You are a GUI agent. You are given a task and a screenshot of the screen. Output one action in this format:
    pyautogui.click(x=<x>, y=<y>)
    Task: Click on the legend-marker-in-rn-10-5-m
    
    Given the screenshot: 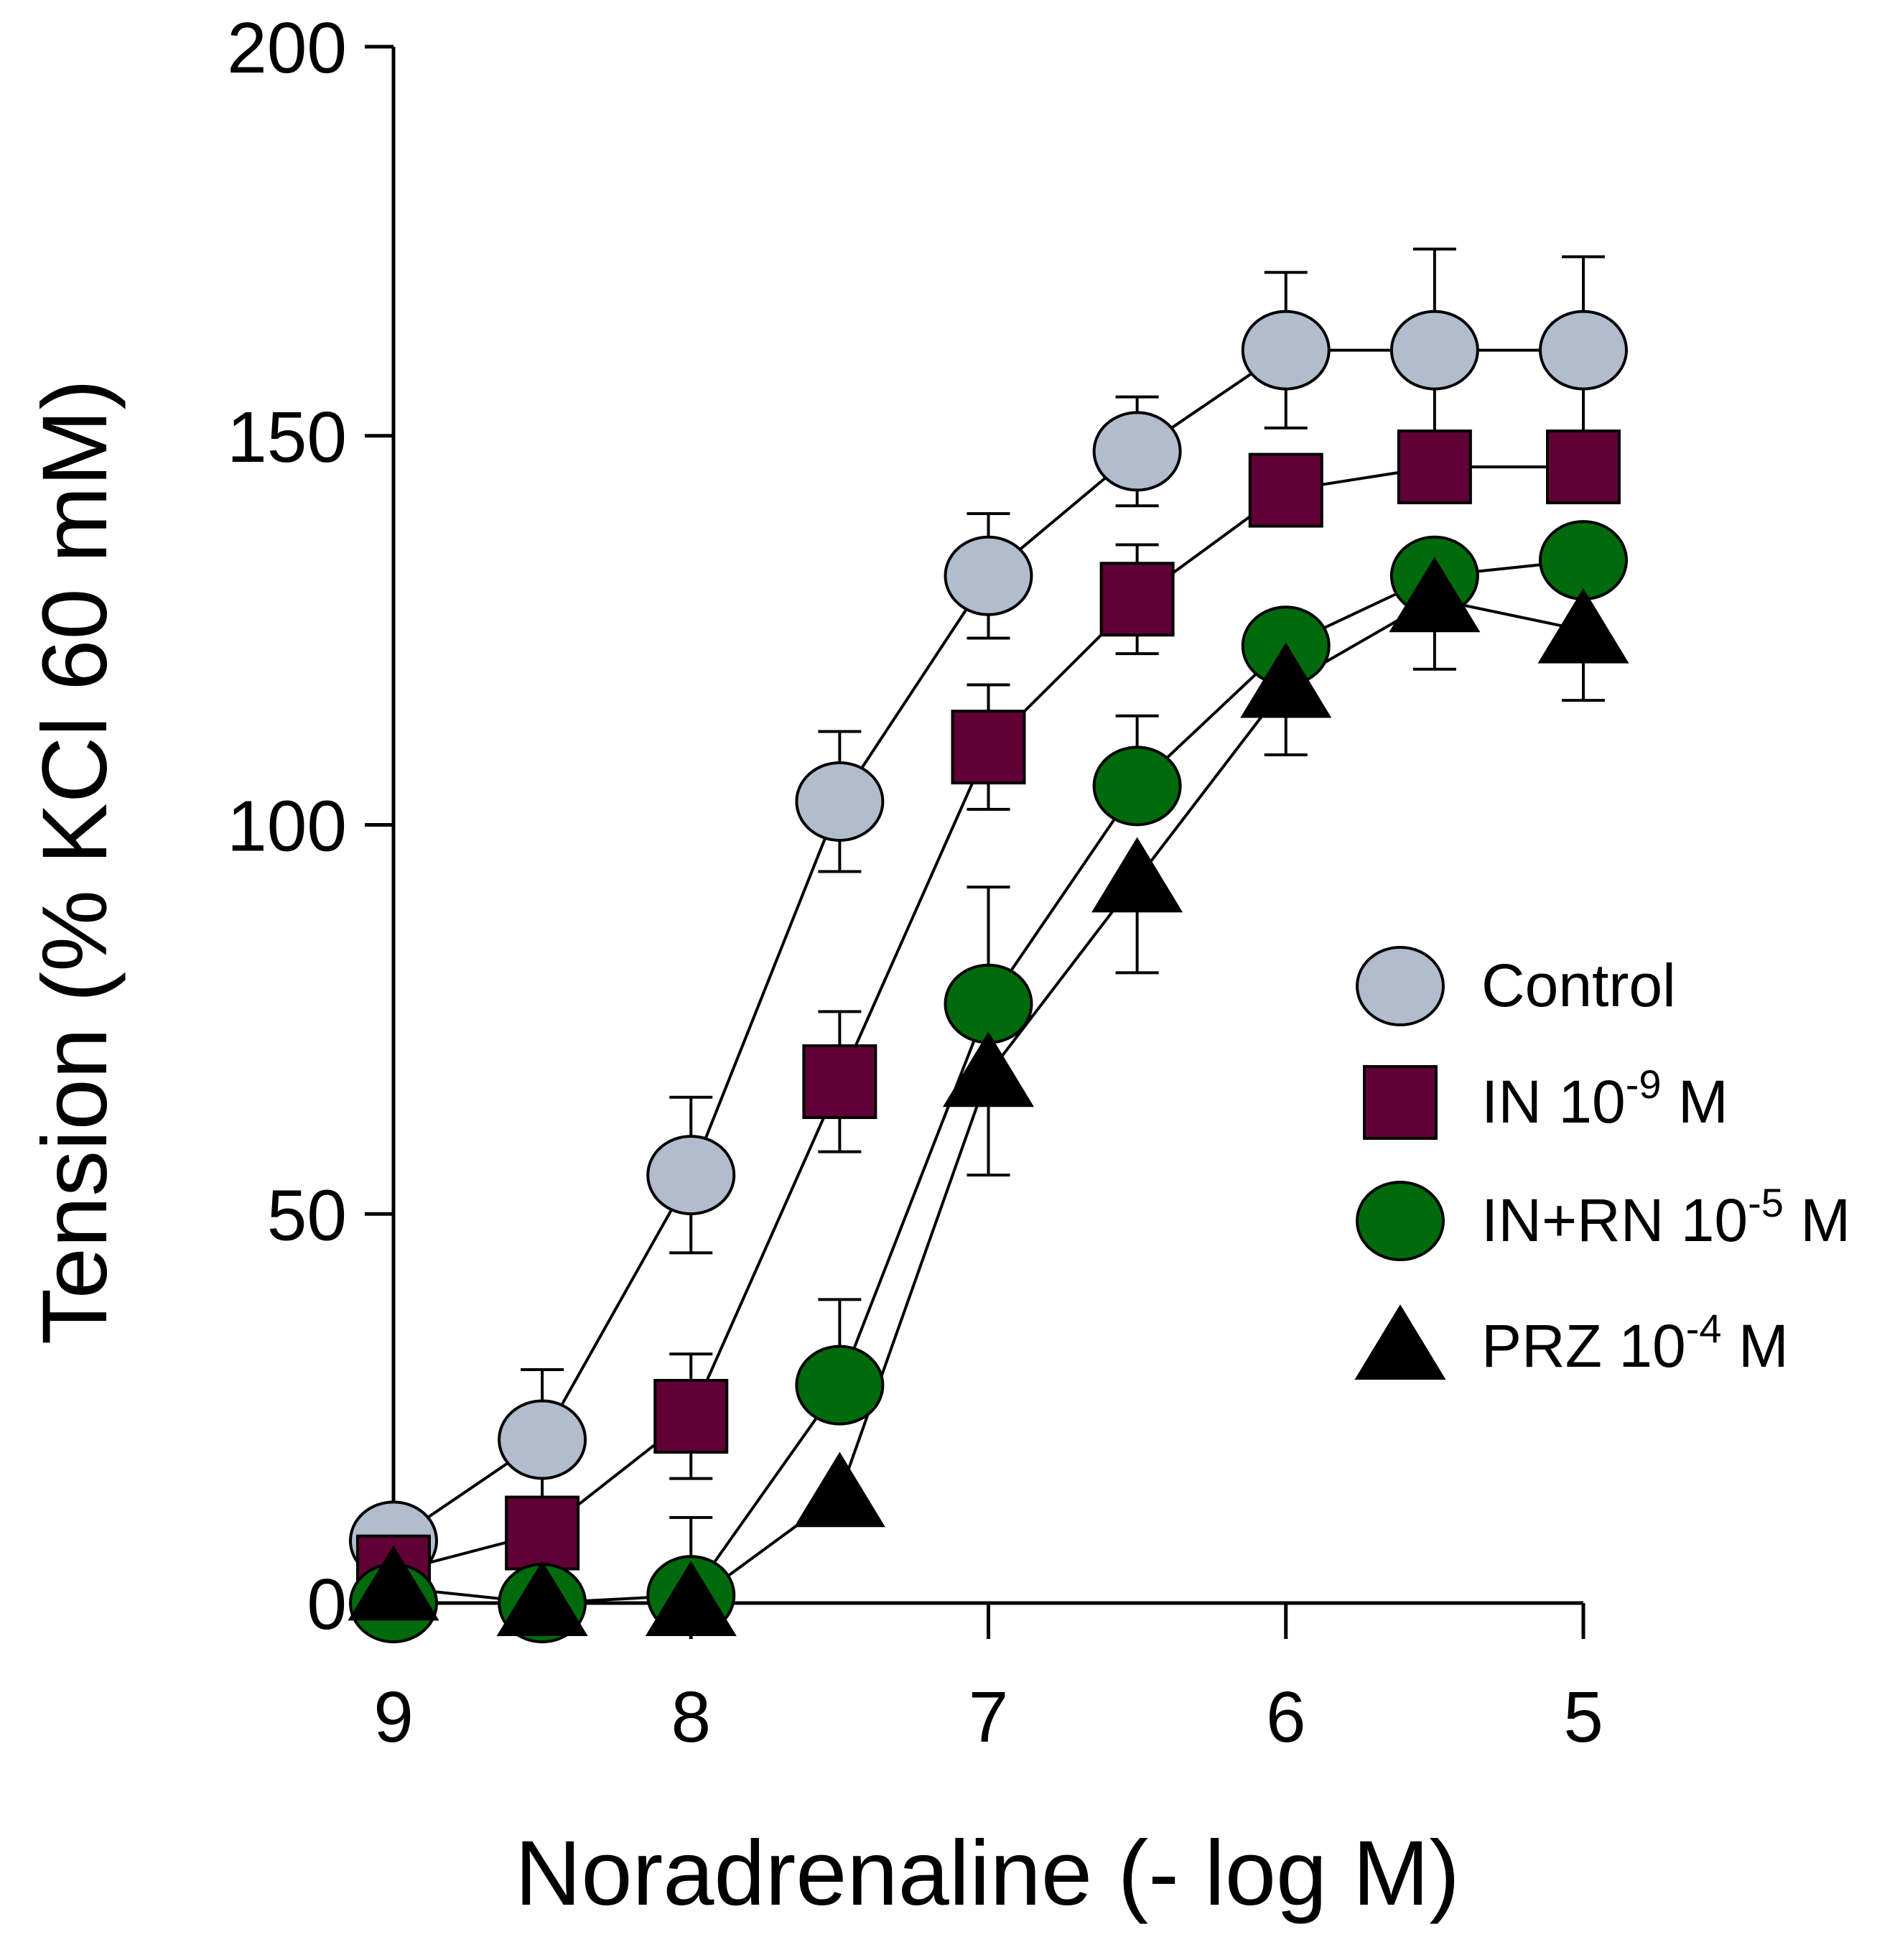 What is the action you would take?
    pyautogui.click(x=1400, y=1221)
    